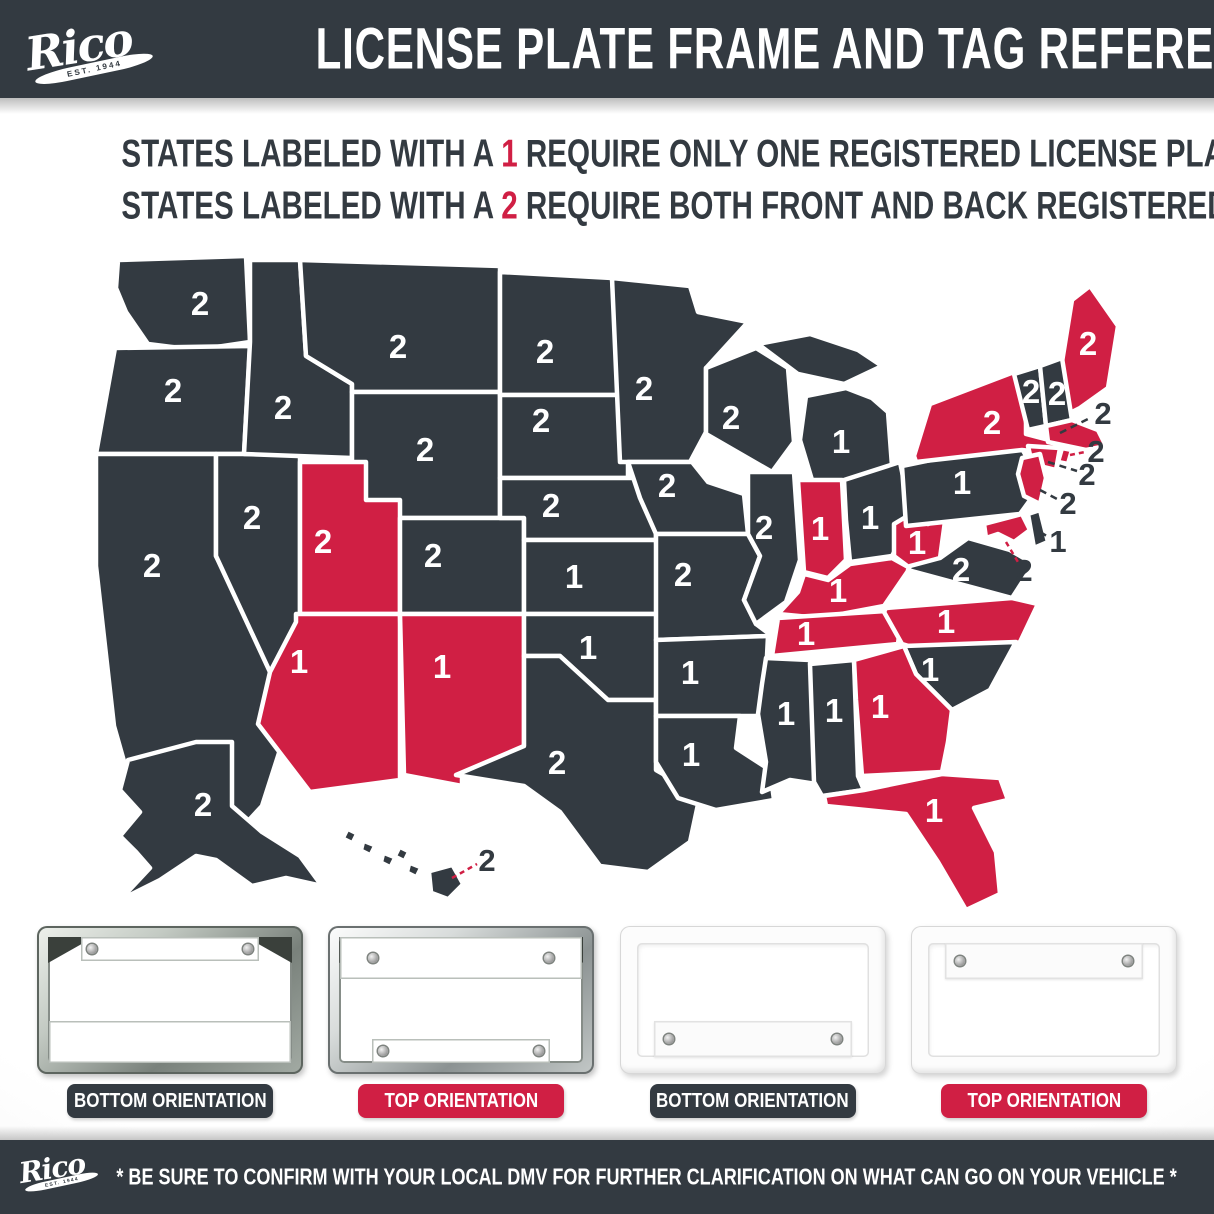  What do you see at coordinates (772, 548) in the screenshot?
I see `state-IL` at bounding box center [772, 548].